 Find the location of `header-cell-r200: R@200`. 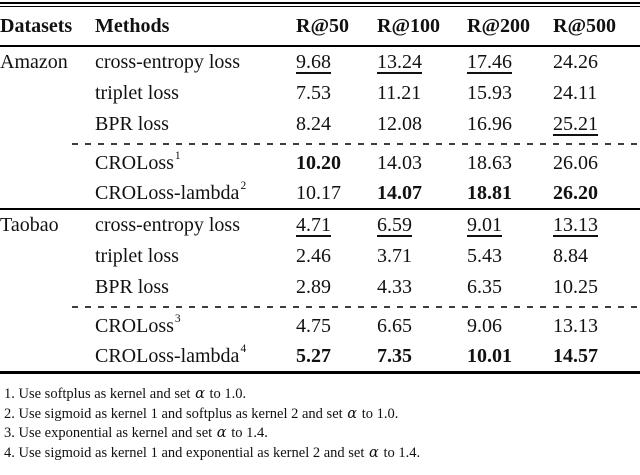

header-cell-r200: R@200 is located at coordinates (499, 25).